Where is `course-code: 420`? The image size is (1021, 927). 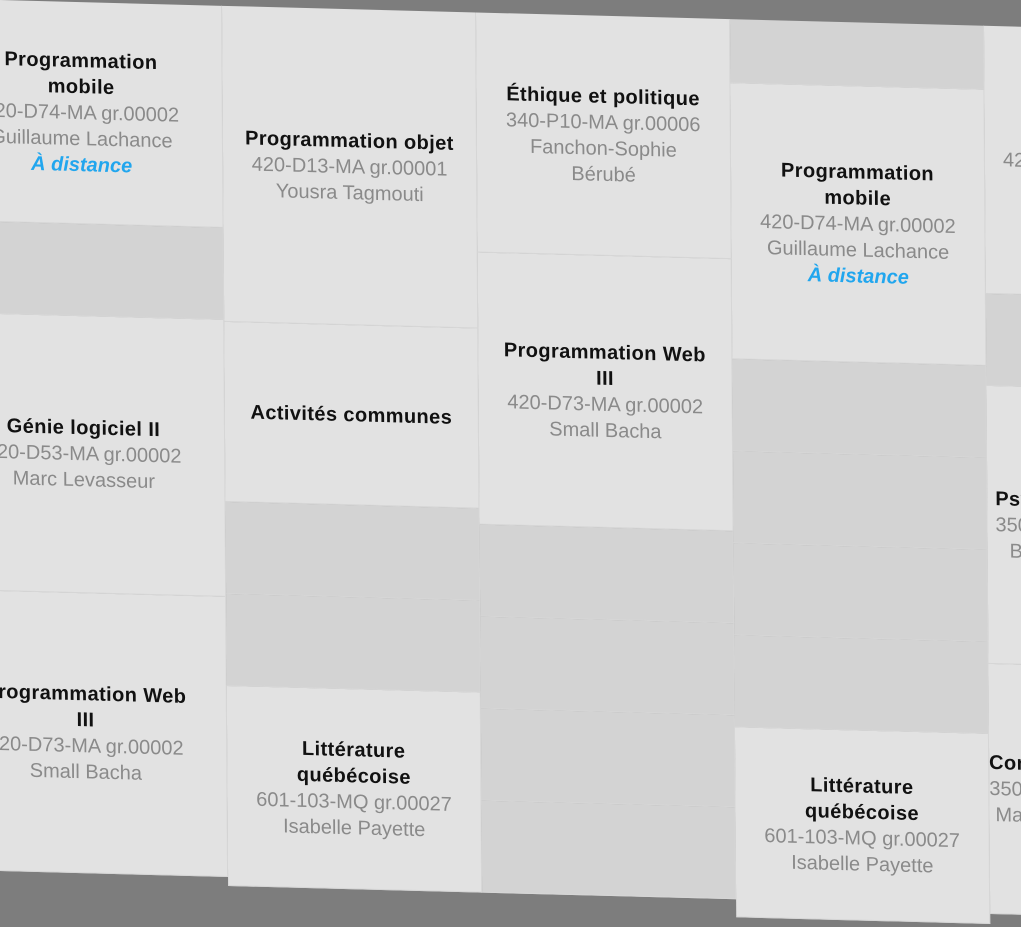 course-code: 420 is located at coordinates (1011, 160).